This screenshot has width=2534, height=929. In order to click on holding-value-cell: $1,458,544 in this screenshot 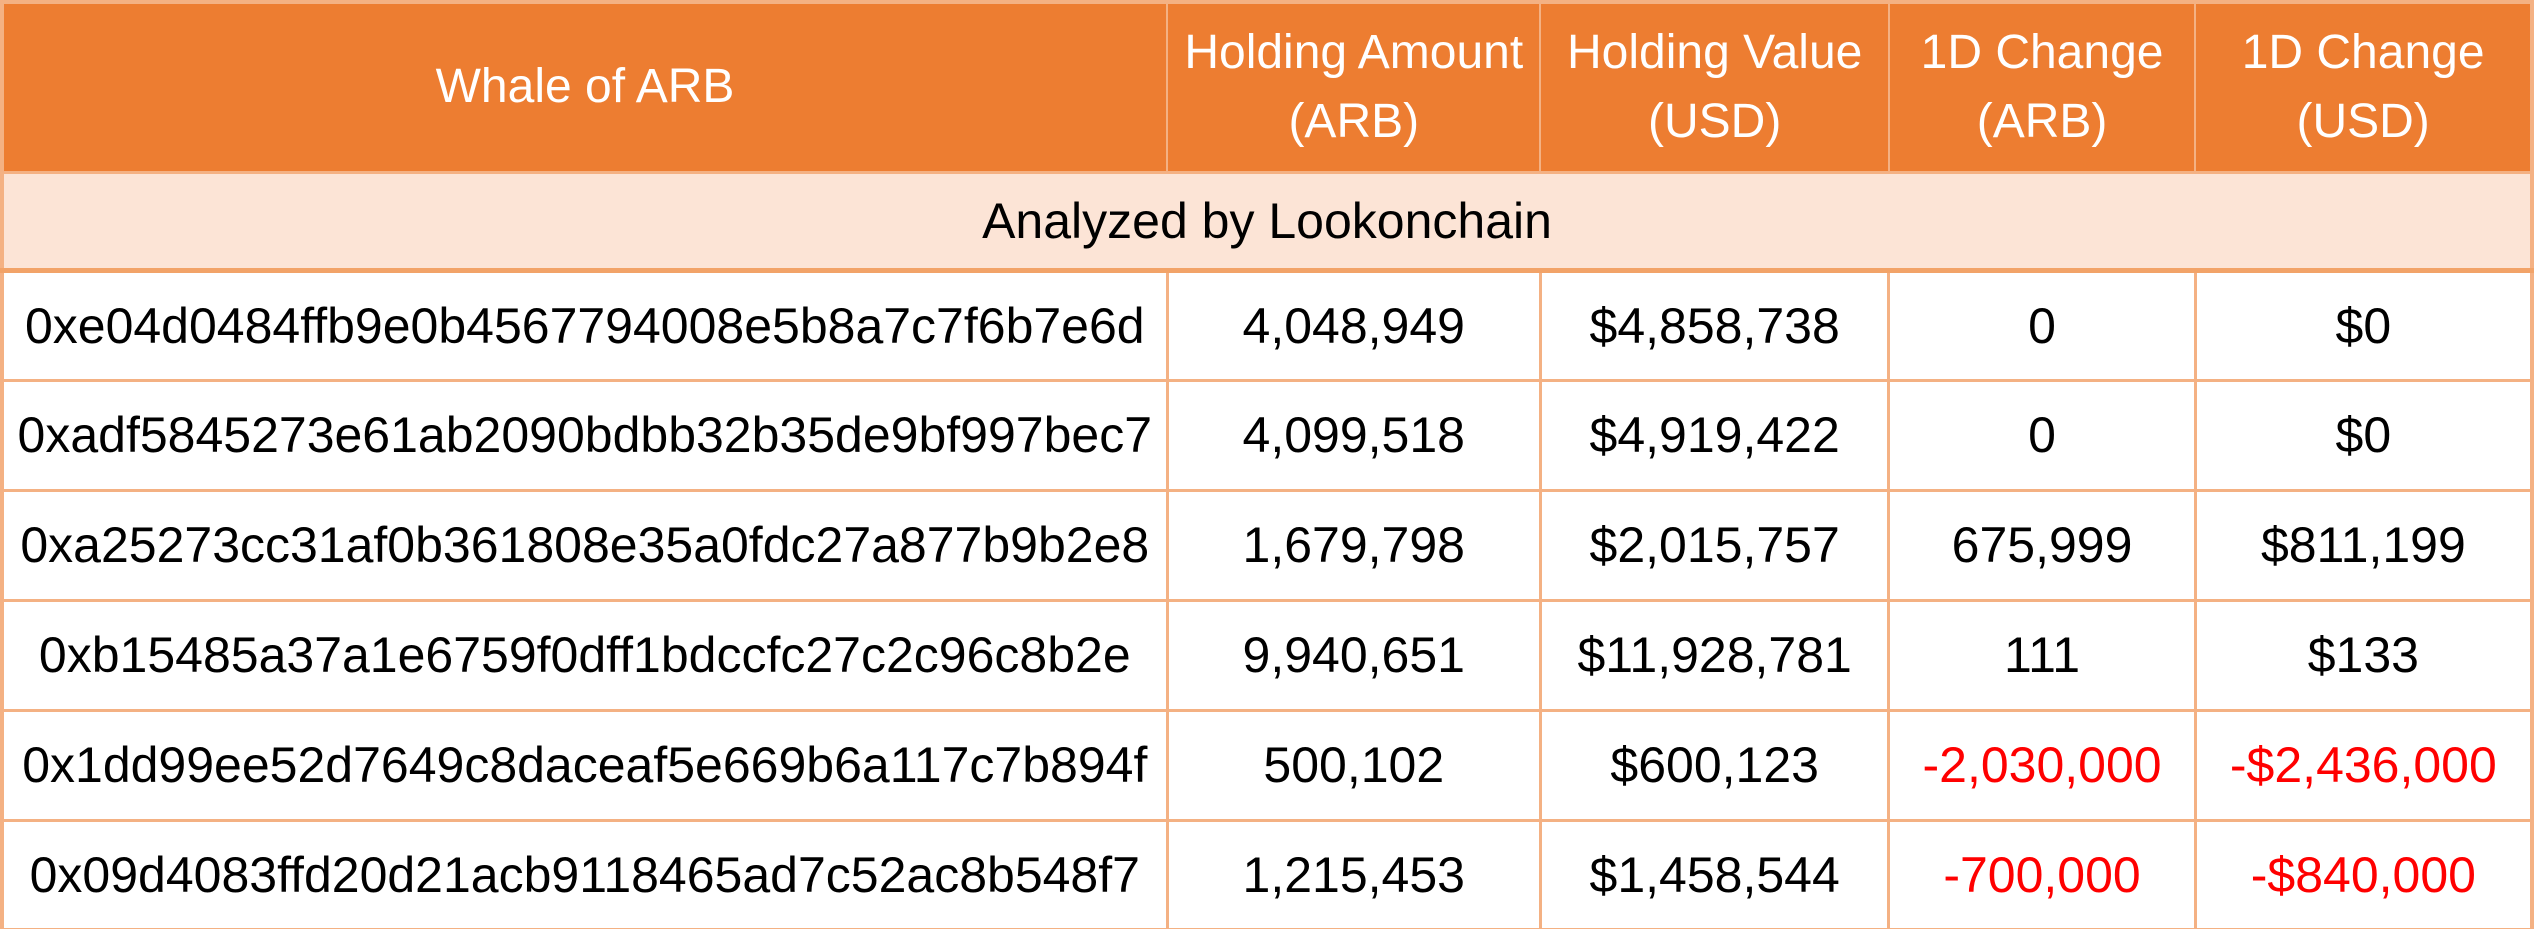, I will do `click(1714, 873)`.